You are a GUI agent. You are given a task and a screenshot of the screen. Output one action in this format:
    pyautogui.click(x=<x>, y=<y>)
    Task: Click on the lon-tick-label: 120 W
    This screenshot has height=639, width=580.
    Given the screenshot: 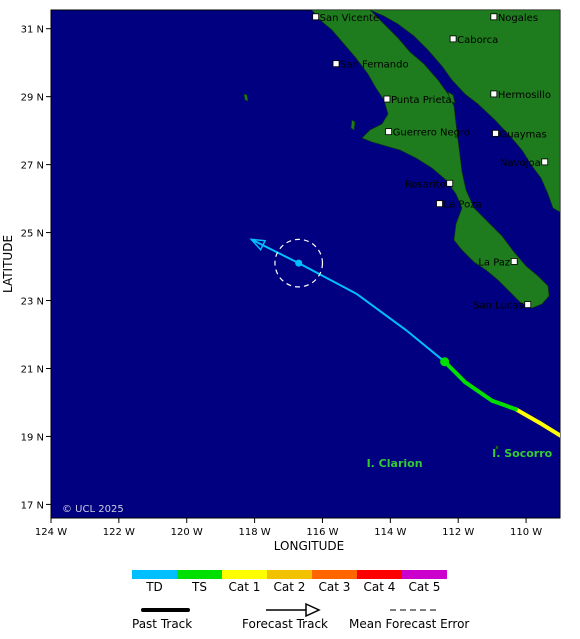 What is the action you would take?
    pyautogui.click(x=187, y=532)
    